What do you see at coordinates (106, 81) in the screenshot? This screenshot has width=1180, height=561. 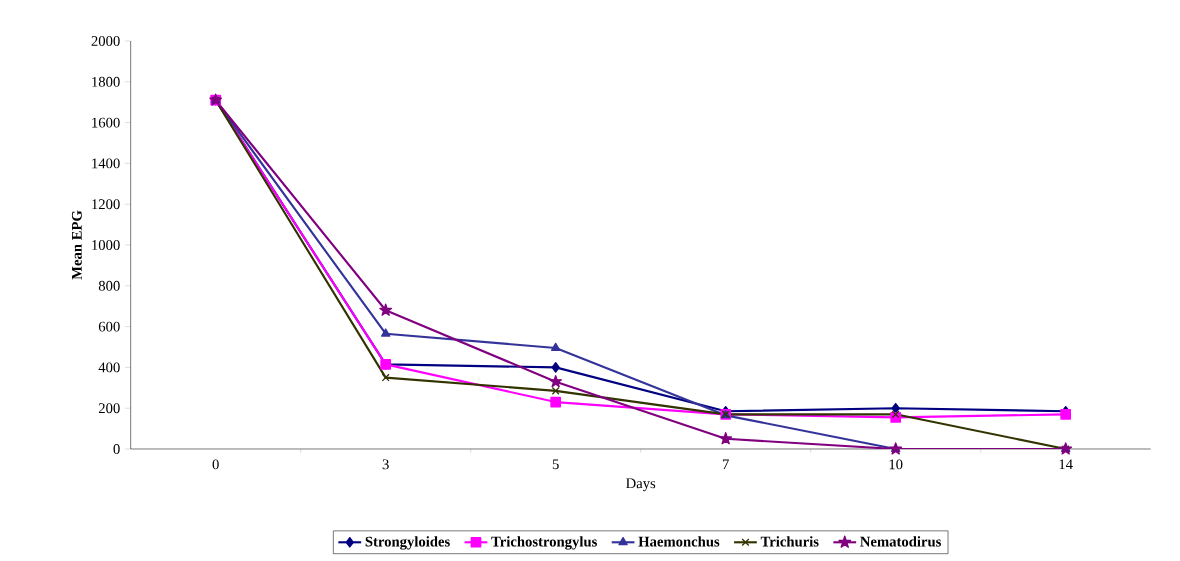 I see `y-tick-label: 1800` at bounding box center [106, 81].